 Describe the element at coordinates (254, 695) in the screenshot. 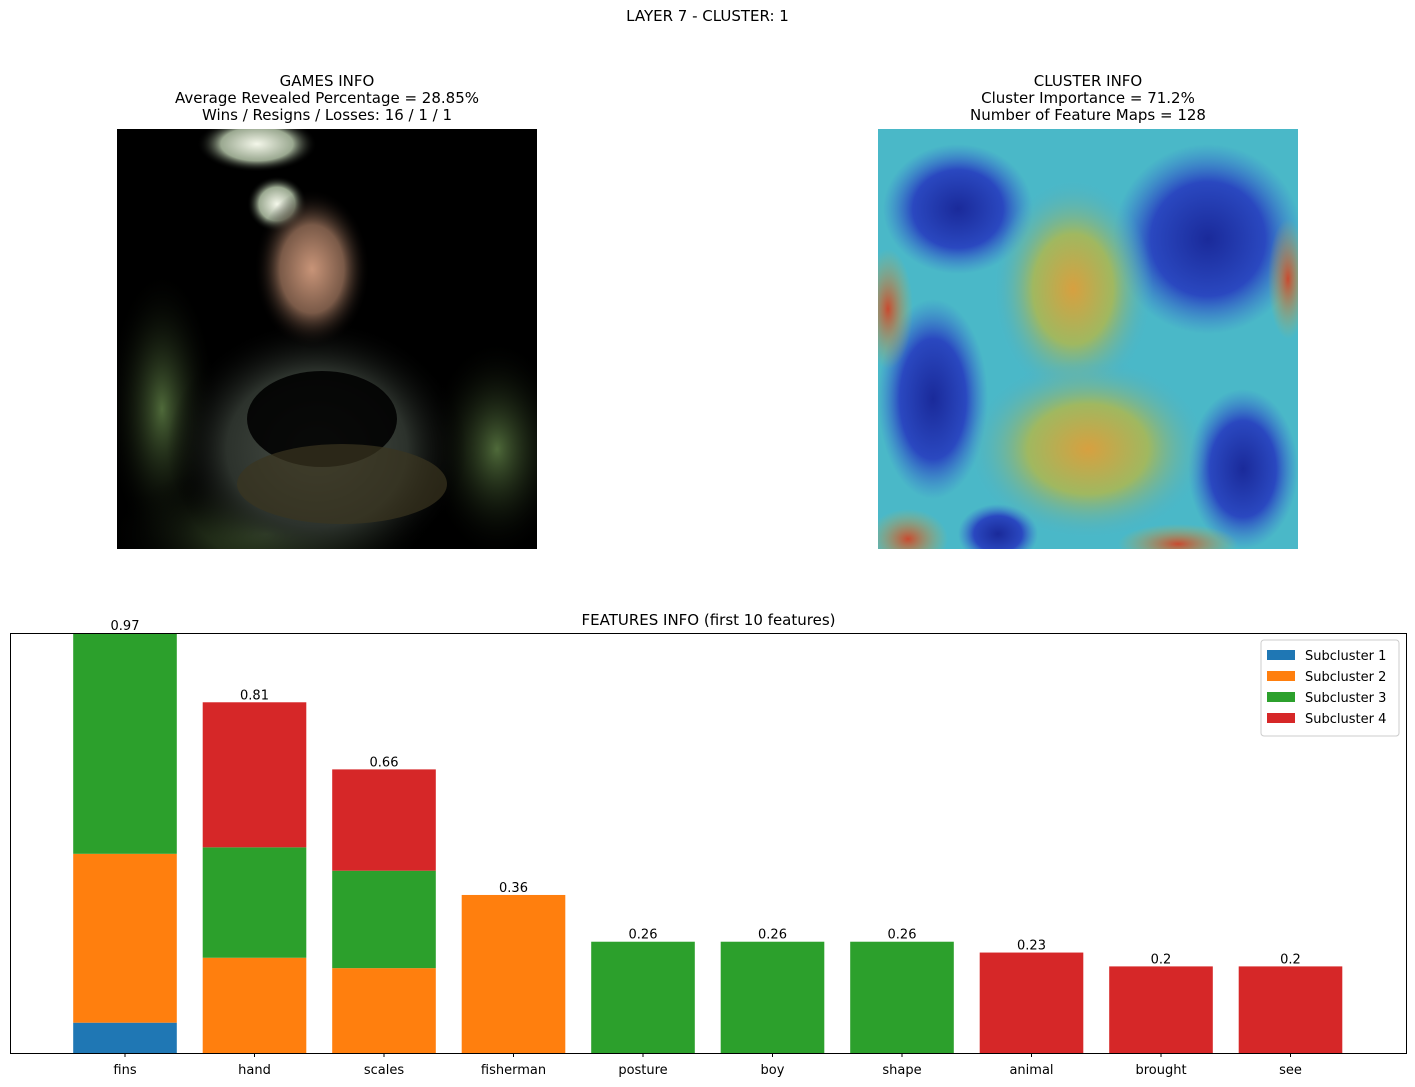

I see `bar-total-label: 0.81` at that location.